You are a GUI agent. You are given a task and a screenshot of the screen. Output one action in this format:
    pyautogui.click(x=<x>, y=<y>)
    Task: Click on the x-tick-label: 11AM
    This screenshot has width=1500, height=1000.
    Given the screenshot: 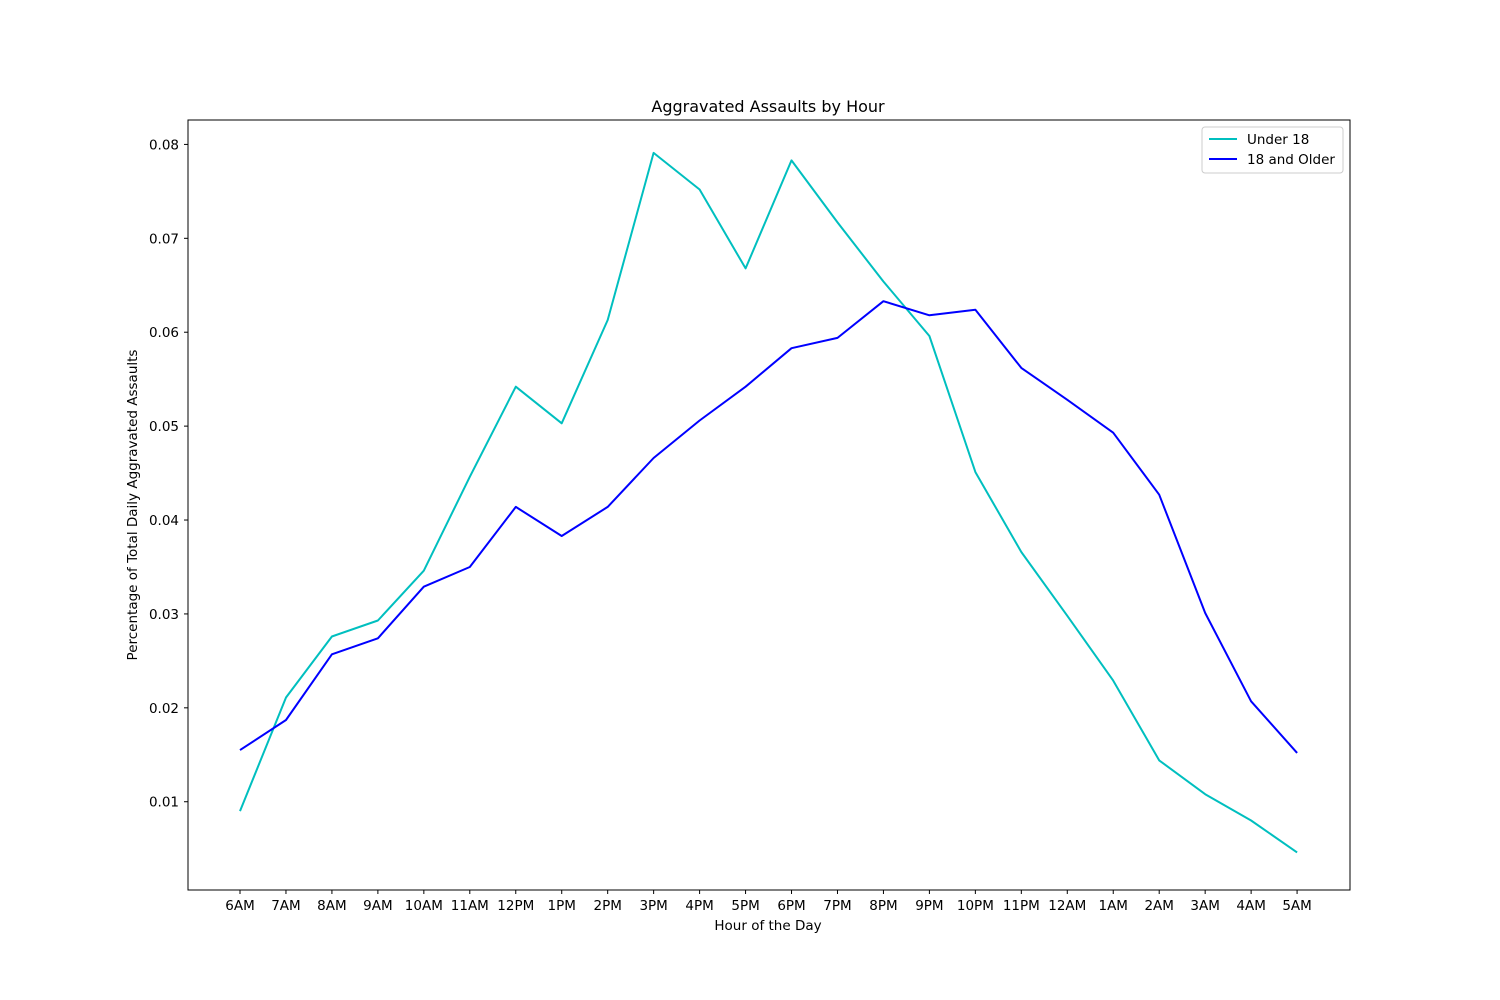 What is the action you would take?
    pyautogui.click(x=470, y=906)
    